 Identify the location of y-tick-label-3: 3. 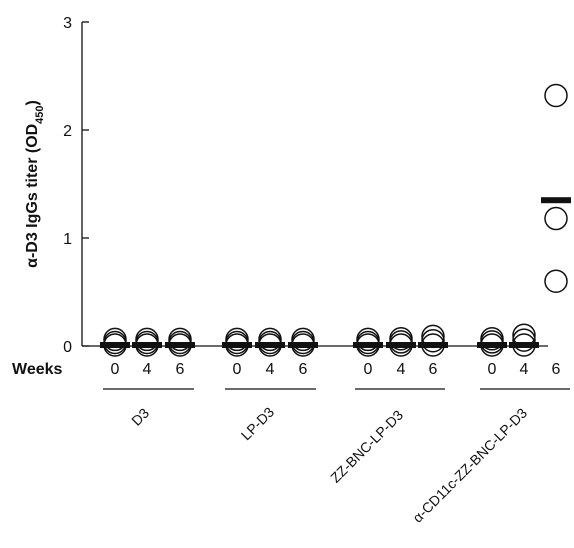
(67, 23).